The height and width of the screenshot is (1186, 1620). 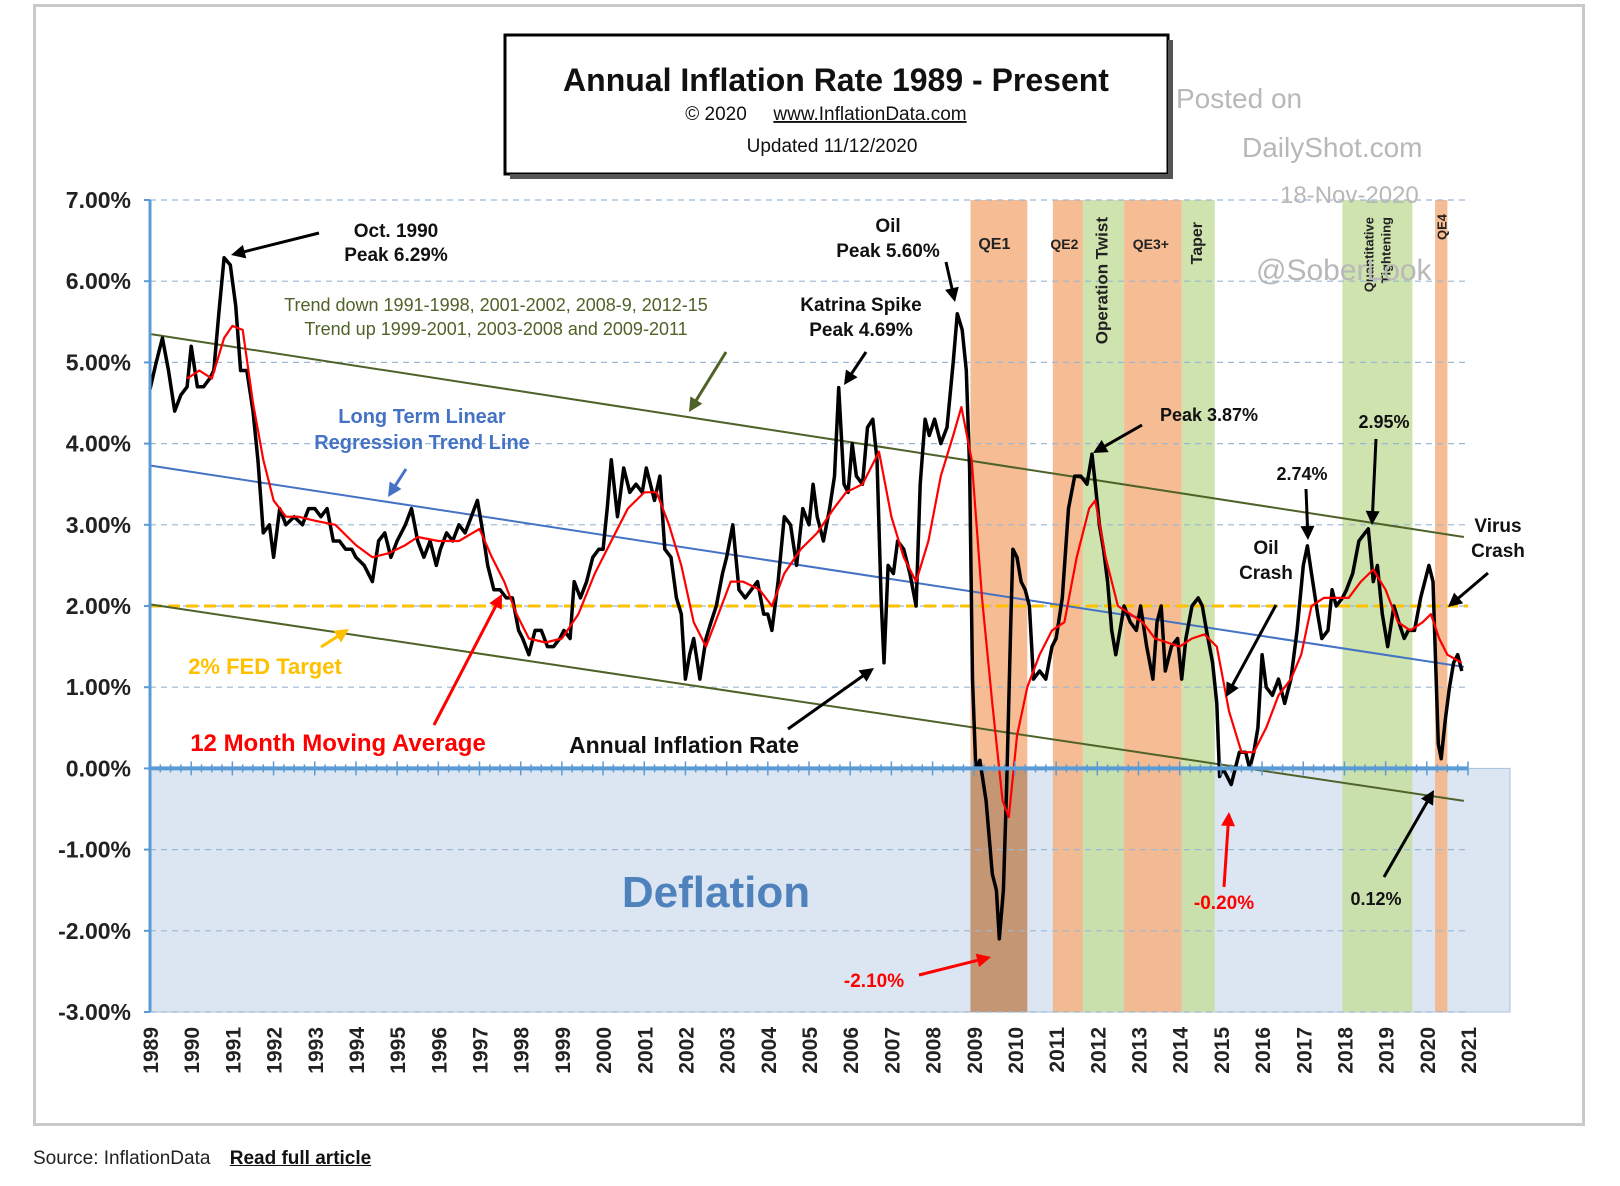 I want to click on annotation-295: 2.95%, so click(x=1383, y=422).